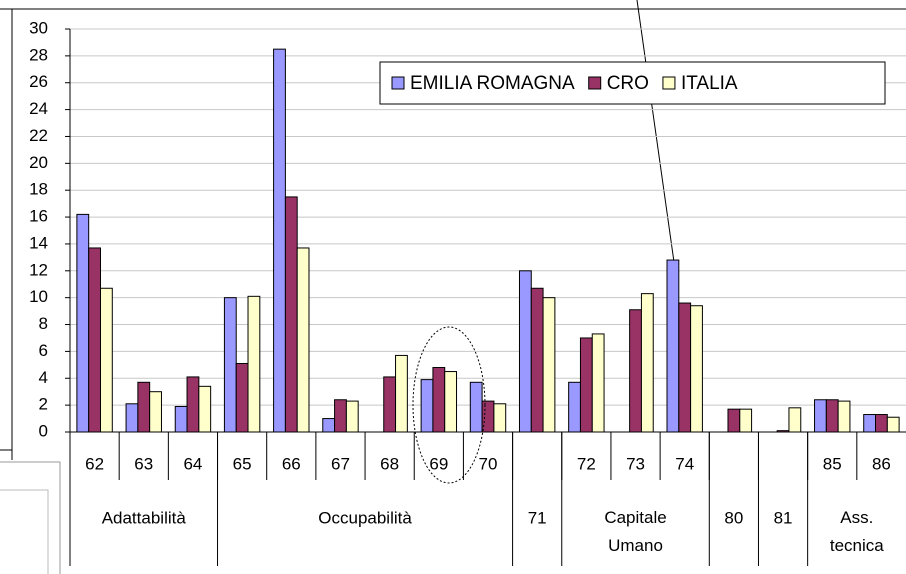 The image size is (906, 574). I want to click on y-tick-label: 16, so click(38, 216).